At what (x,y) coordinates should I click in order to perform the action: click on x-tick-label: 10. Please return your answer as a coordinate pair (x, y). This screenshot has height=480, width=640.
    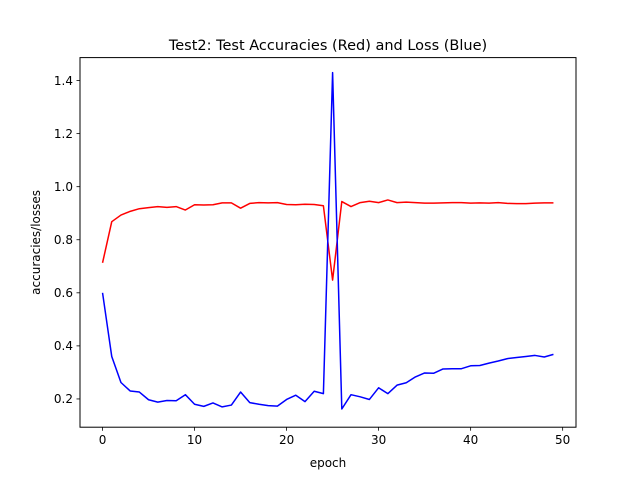
    Looking at the image, I should click on (194, 440).